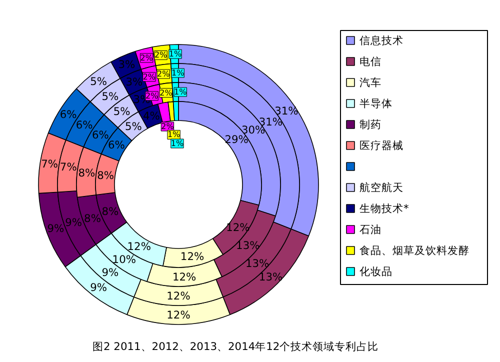 The width and height of the screenshot is (500, 362). Describe the element at coordinates (385, 208) in the screenshot. I see `legend-label: 生物技术*` at that location.